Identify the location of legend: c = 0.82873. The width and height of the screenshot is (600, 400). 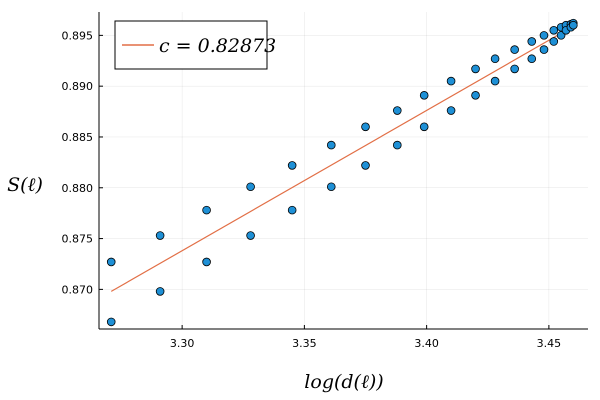
(195, 45).